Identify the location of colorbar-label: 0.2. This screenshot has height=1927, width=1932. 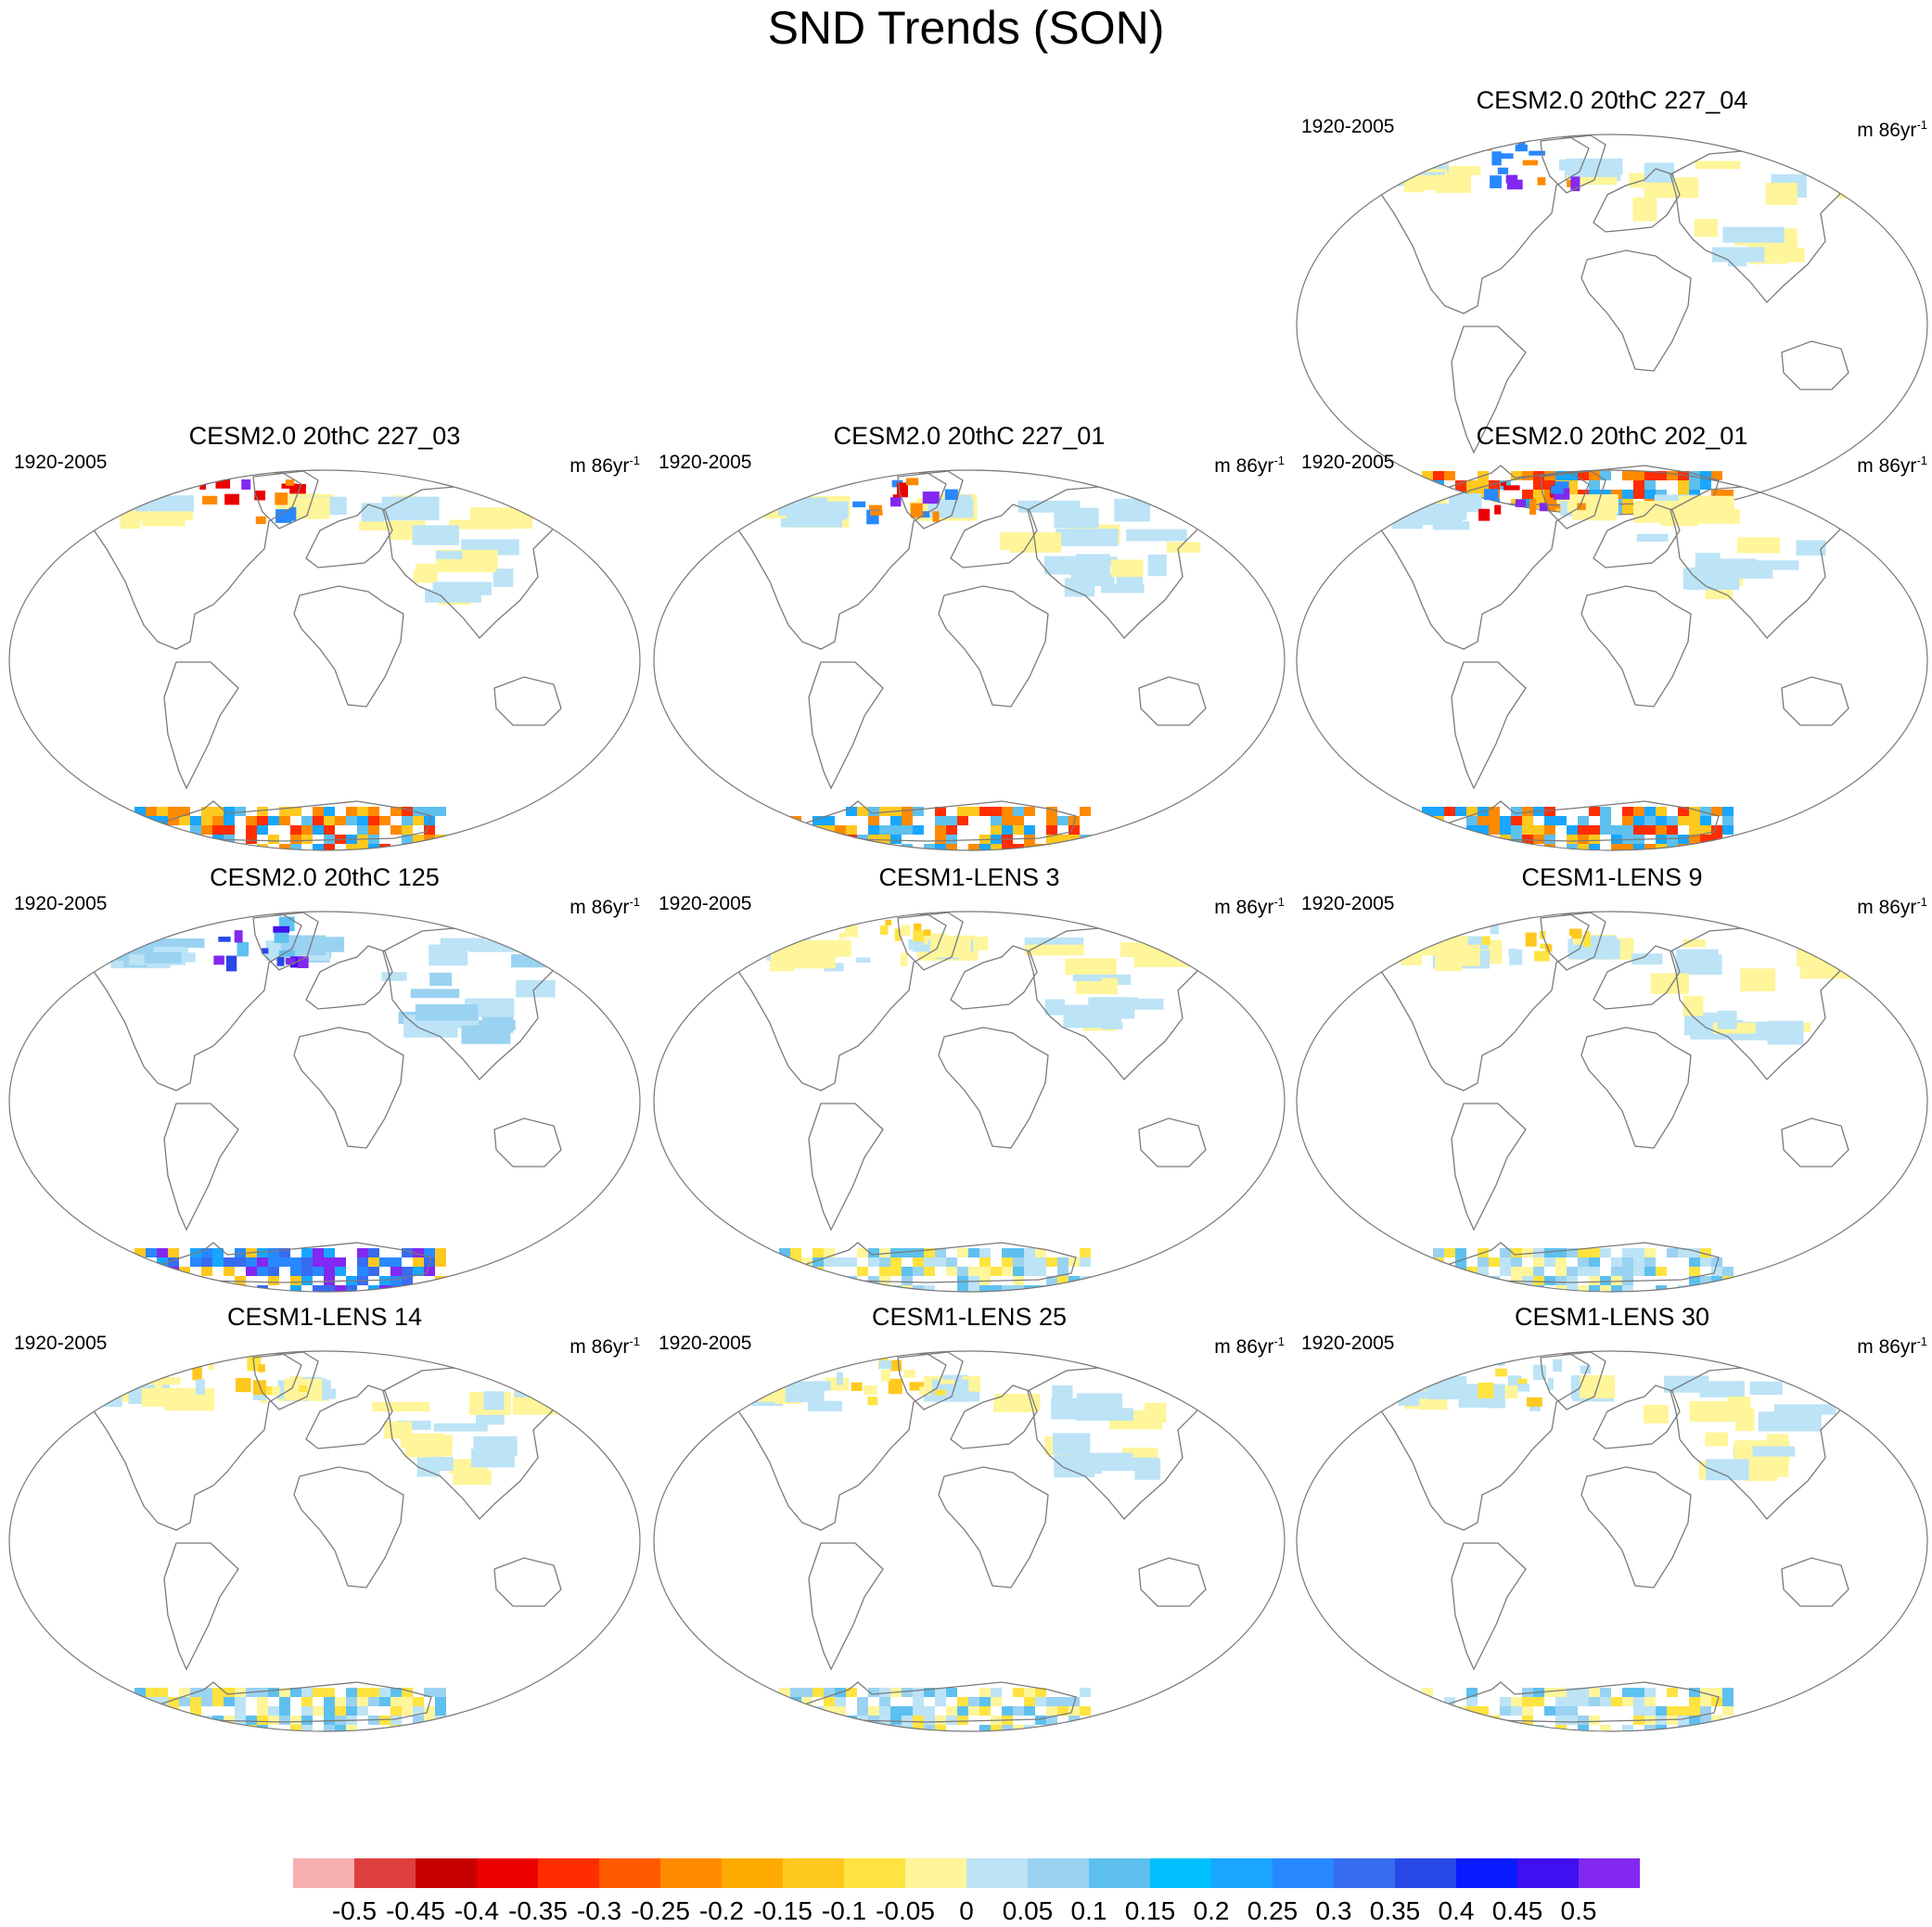
(1212, 1910).